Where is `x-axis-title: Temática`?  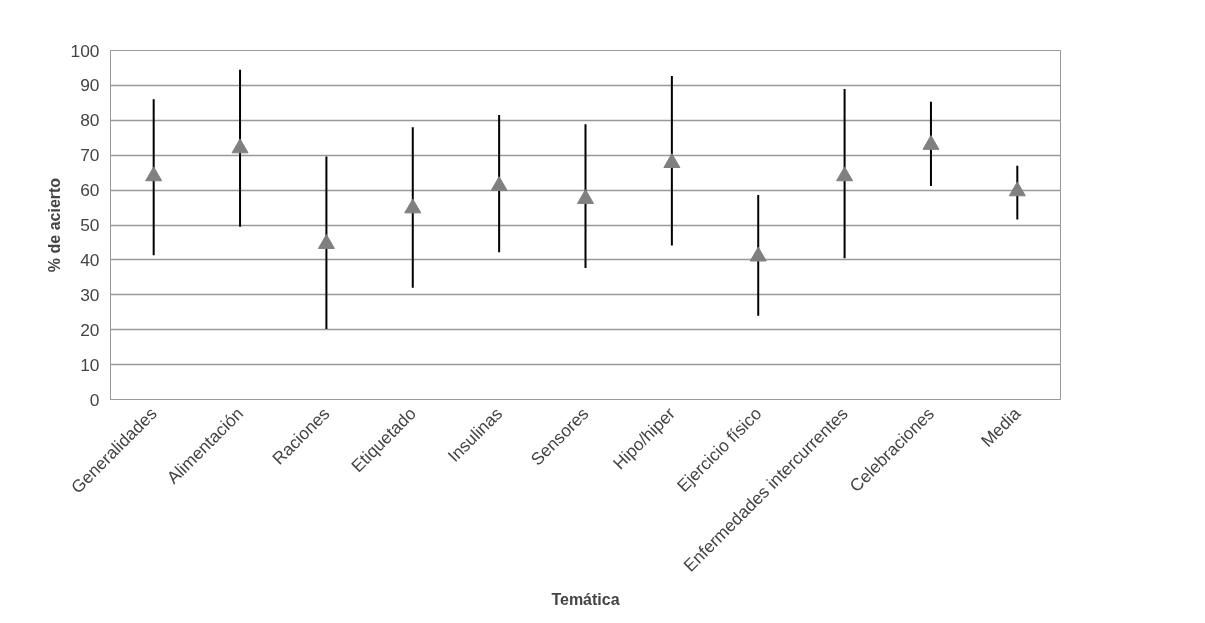 x-axis-title: Temática is located at coordinates (585, 599).